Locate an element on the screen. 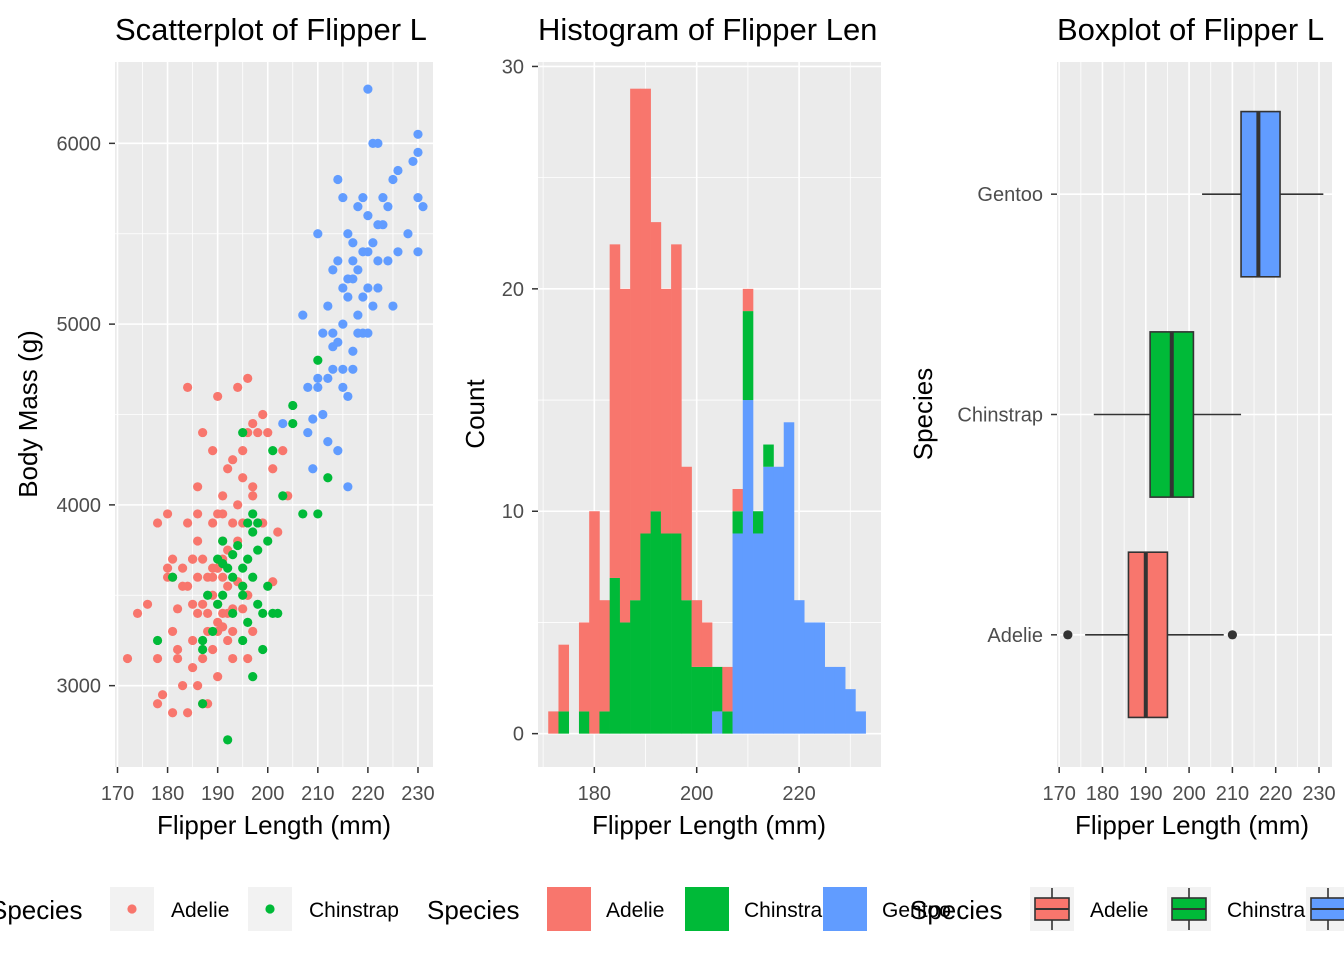 The image size is (1344, 960). boxplot-x-tick-label: 190 is located at coordinates (1145, 794).